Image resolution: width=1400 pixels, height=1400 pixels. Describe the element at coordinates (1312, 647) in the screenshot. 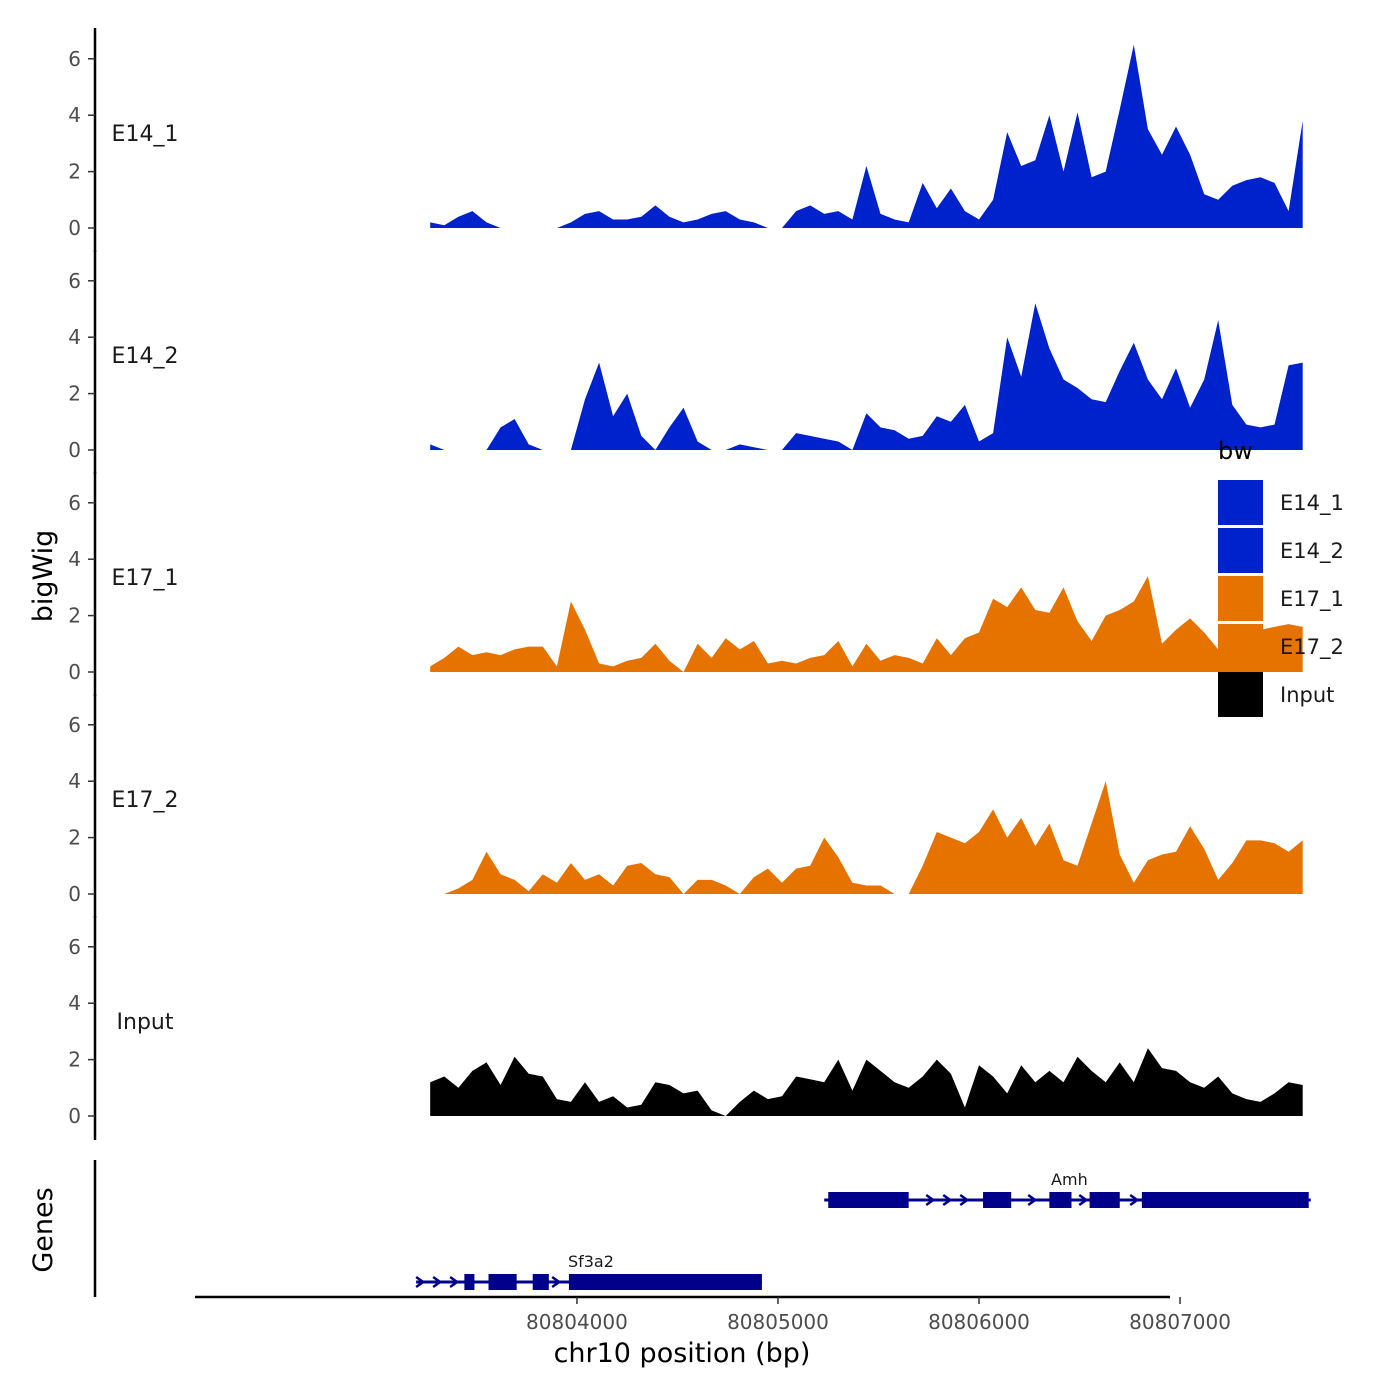

I see `legend-label-E17_2: E17_2` at that location.